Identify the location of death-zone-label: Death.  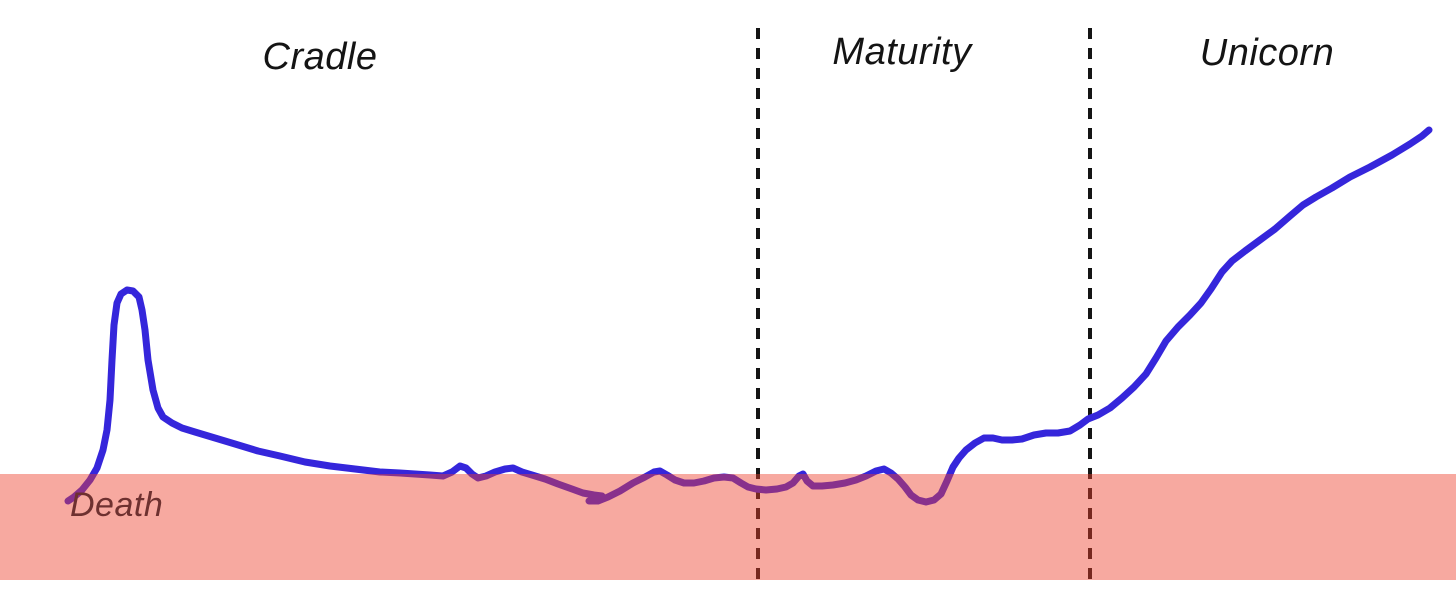
(117, 505).